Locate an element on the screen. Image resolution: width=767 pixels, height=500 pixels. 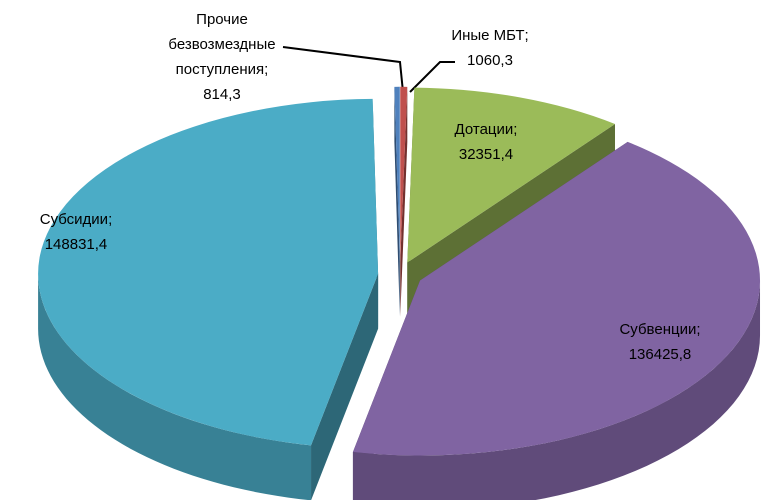
data-label-category: Прочие безвозмездные поступления; is located at coordinates (221, 44).